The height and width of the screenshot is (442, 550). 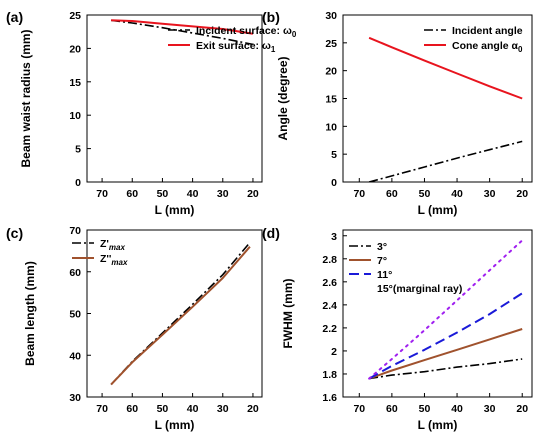 What do you see at coordinates (14, 17) in the screenshot?
I see `panel-label: (a)` at bounding box center [14, 17].